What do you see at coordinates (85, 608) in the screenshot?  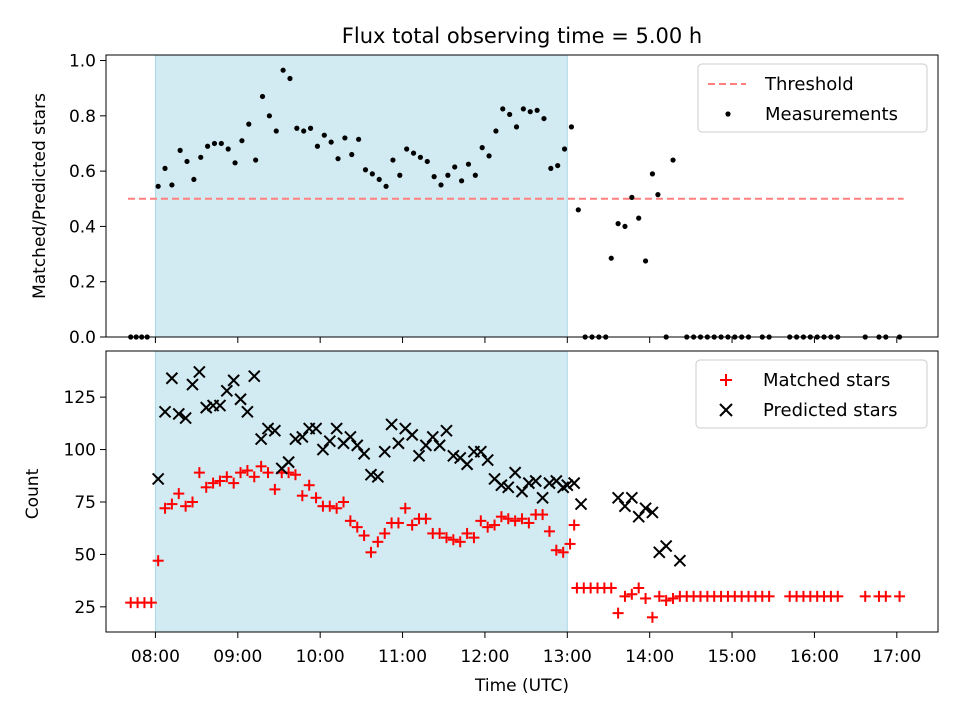 I see `bottom-y-tick-label: 25` at bounding box center [85, 608].